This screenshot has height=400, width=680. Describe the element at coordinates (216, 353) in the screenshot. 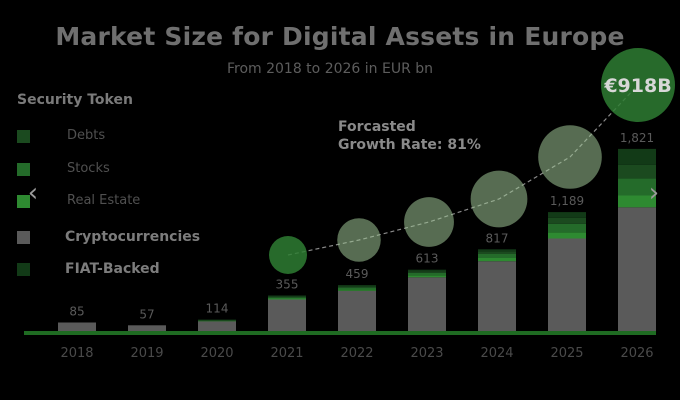

I see `year-label-2020: 2020` at that location.